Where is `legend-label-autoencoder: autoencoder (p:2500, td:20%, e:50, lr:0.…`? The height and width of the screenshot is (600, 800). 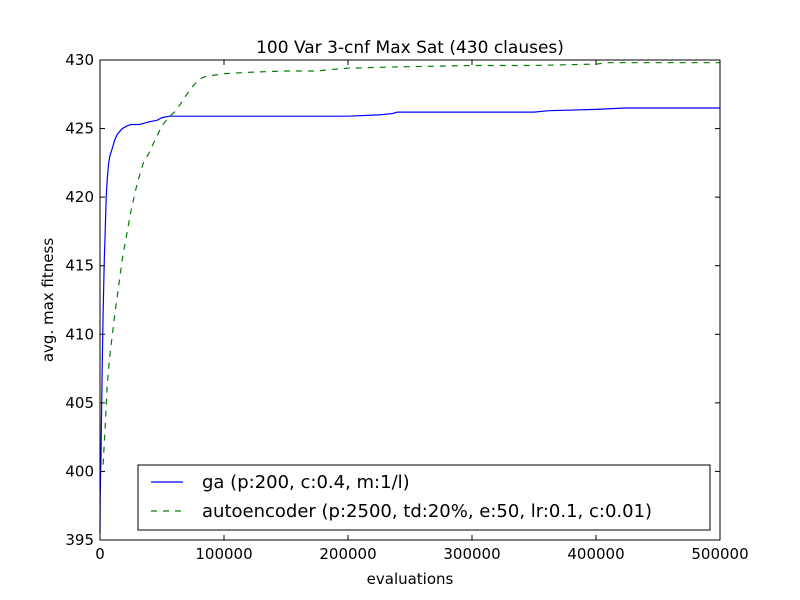
legend-label-autoencoder: autoencoder (p:2500, td:20%, e:50, lr:0.… is located at coordinates (427, 511).